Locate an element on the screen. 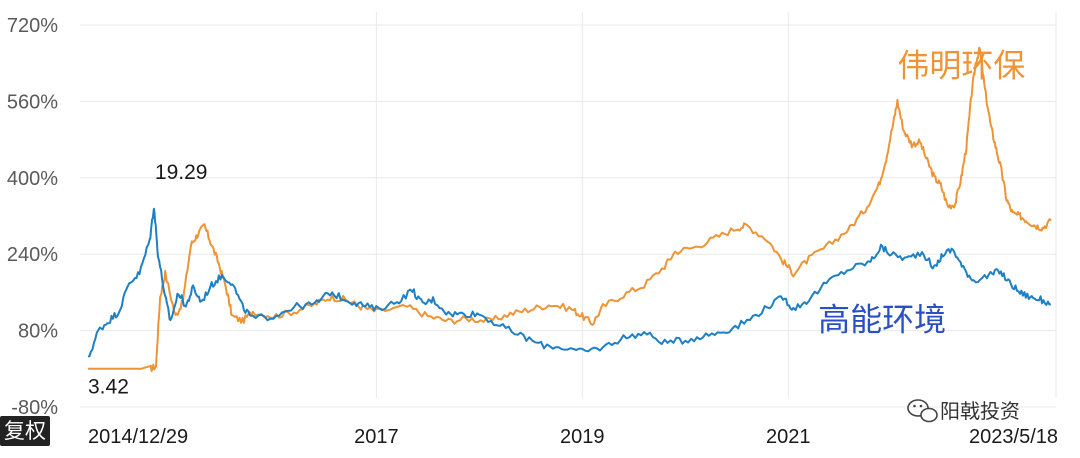 This screenshot has width=1080, height=458. y-tick-label: 560% is located at coordinates (32, 102).